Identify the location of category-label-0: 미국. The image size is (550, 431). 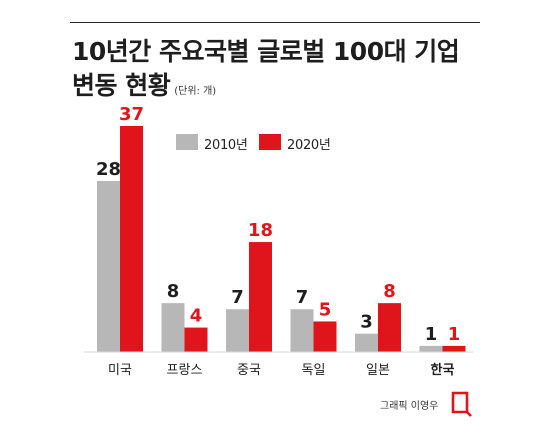
(120, 370).